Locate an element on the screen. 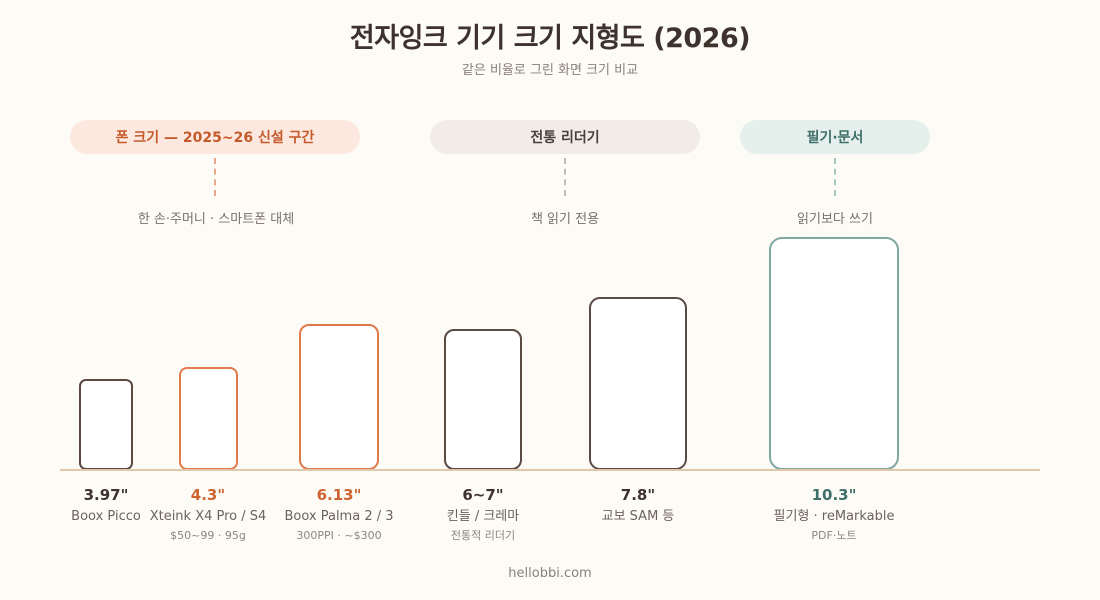 This screenshot has width=1100, height=600. page-subtitle: 같은 비율로 그린 화면 크기 비교 is located at coordinates (550, 70).